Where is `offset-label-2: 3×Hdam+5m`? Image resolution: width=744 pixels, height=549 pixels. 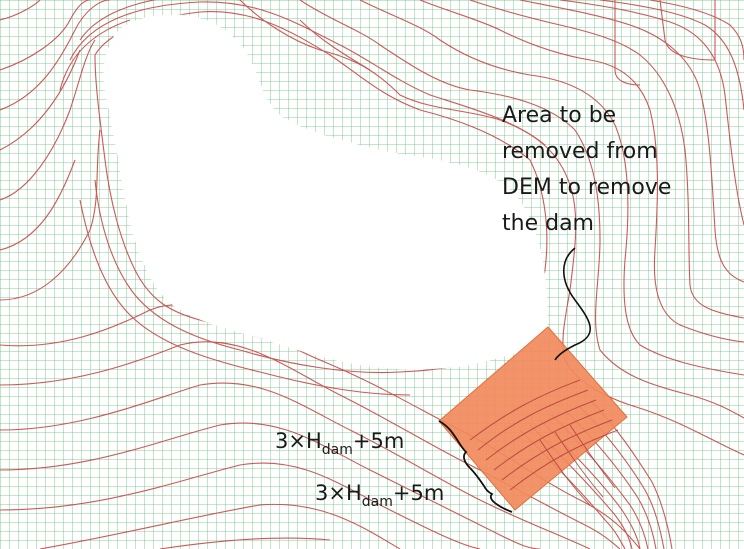
offset-label-2: 3×Hdam+5m is located at coordinates (379, 495).